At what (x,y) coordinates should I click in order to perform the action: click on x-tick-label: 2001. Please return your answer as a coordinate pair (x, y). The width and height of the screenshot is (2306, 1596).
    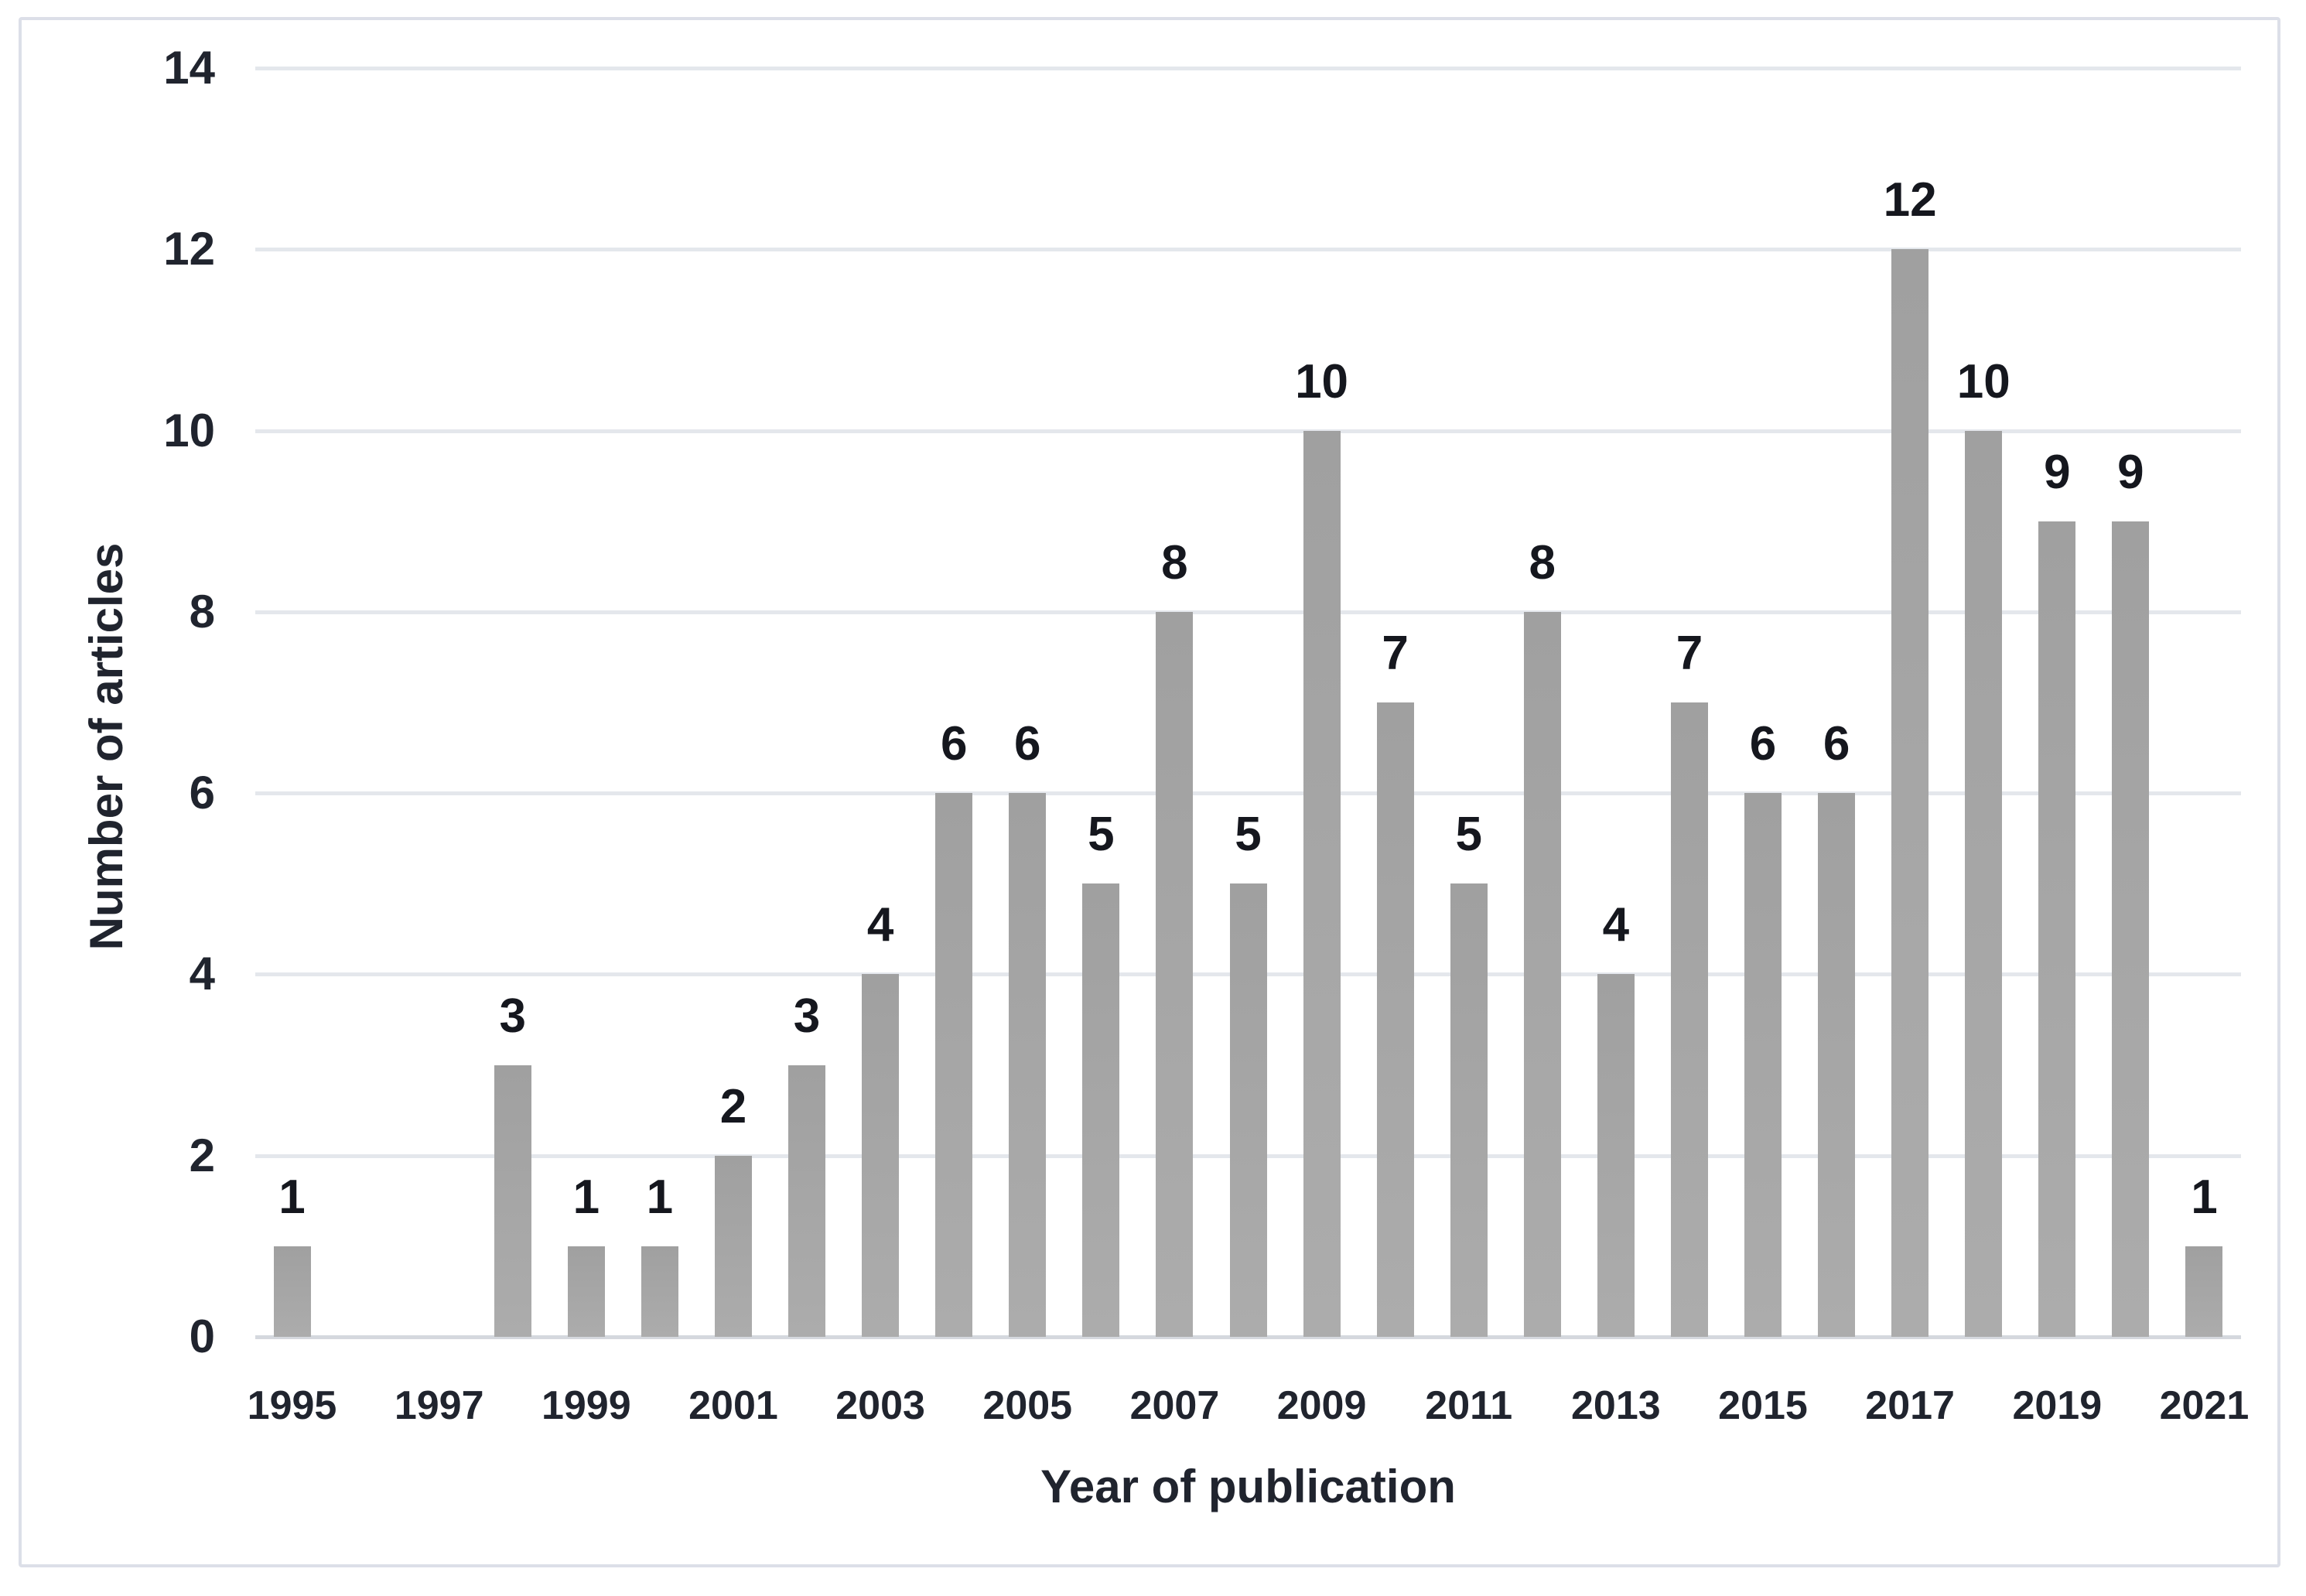
    Looking at the image, I should click on (733, 1405).